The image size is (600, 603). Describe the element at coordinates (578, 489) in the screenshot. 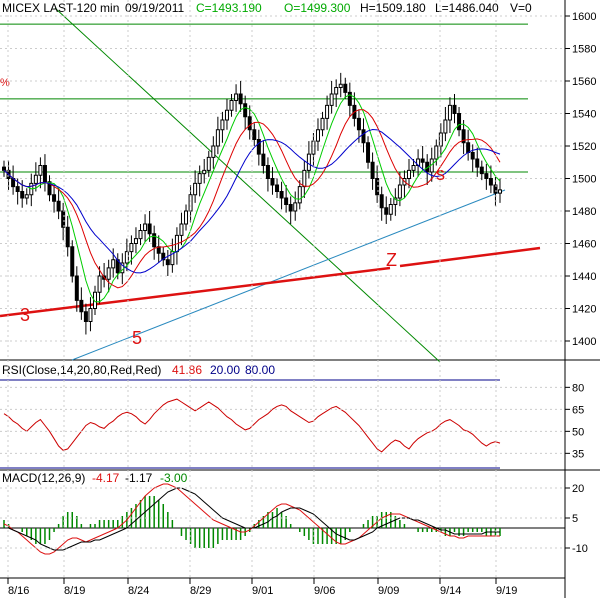

I see `macd-tick-label: 20` at that location.